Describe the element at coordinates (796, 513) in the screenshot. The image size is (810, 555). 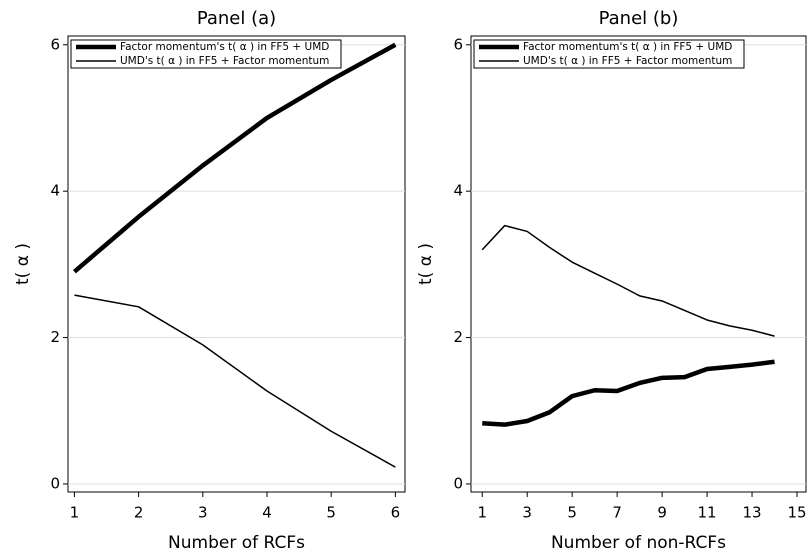
I see `x-tick-label: 15` at that location.